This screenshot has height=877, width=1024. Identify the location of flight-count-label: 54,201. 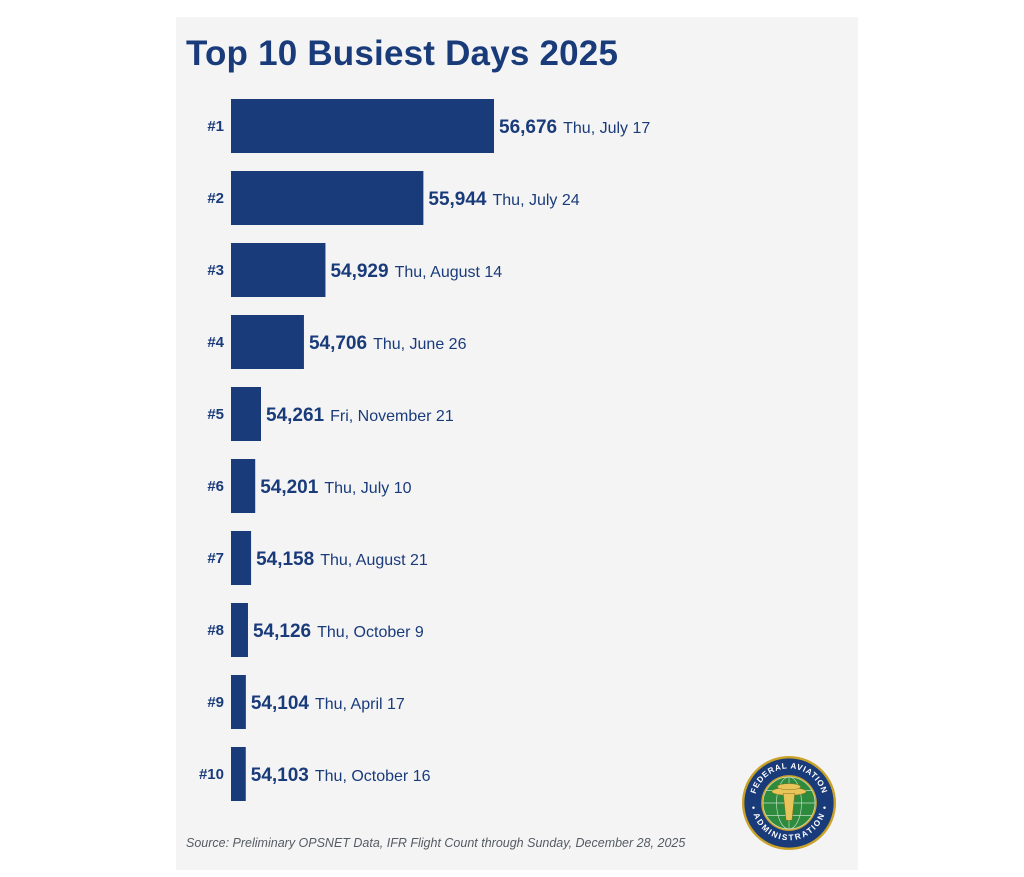
(289, 487).